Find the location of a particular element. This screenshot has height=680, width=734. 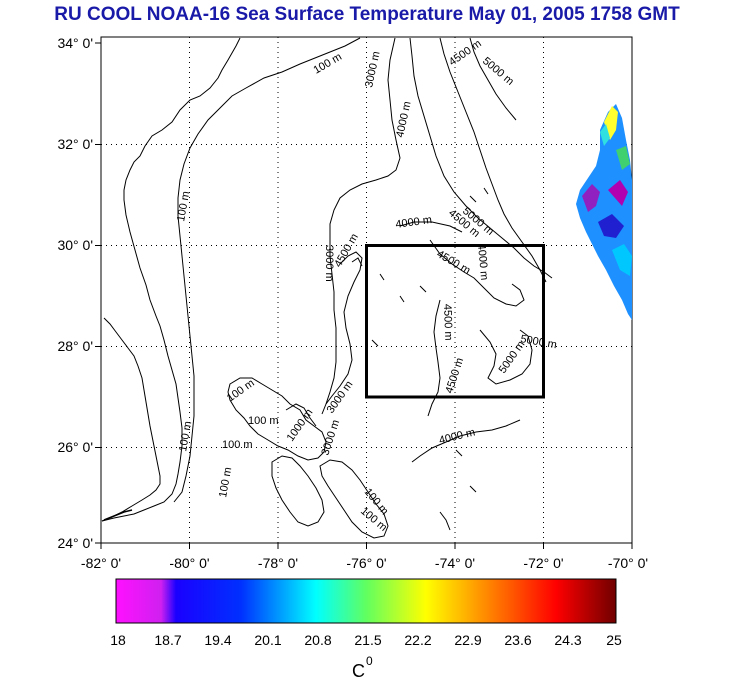

sst-swath is located at coordinates (604, 212).